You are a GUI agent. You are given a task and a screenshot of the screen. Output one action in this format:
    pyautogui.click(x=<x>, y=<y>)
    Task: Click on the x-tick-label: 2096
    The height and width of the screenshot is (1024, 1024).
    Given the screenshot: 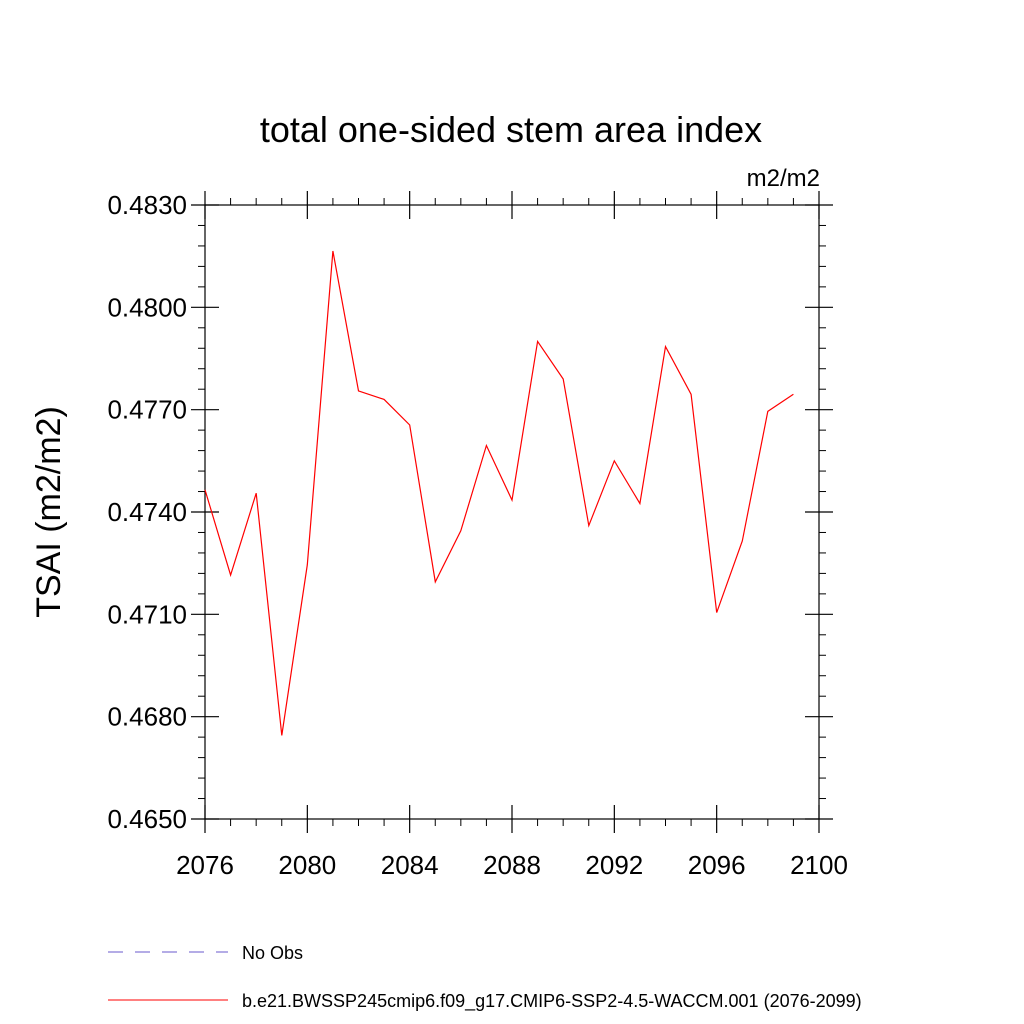 What is the action you would take?
    pyautogui.click(x=717, y=865)
    